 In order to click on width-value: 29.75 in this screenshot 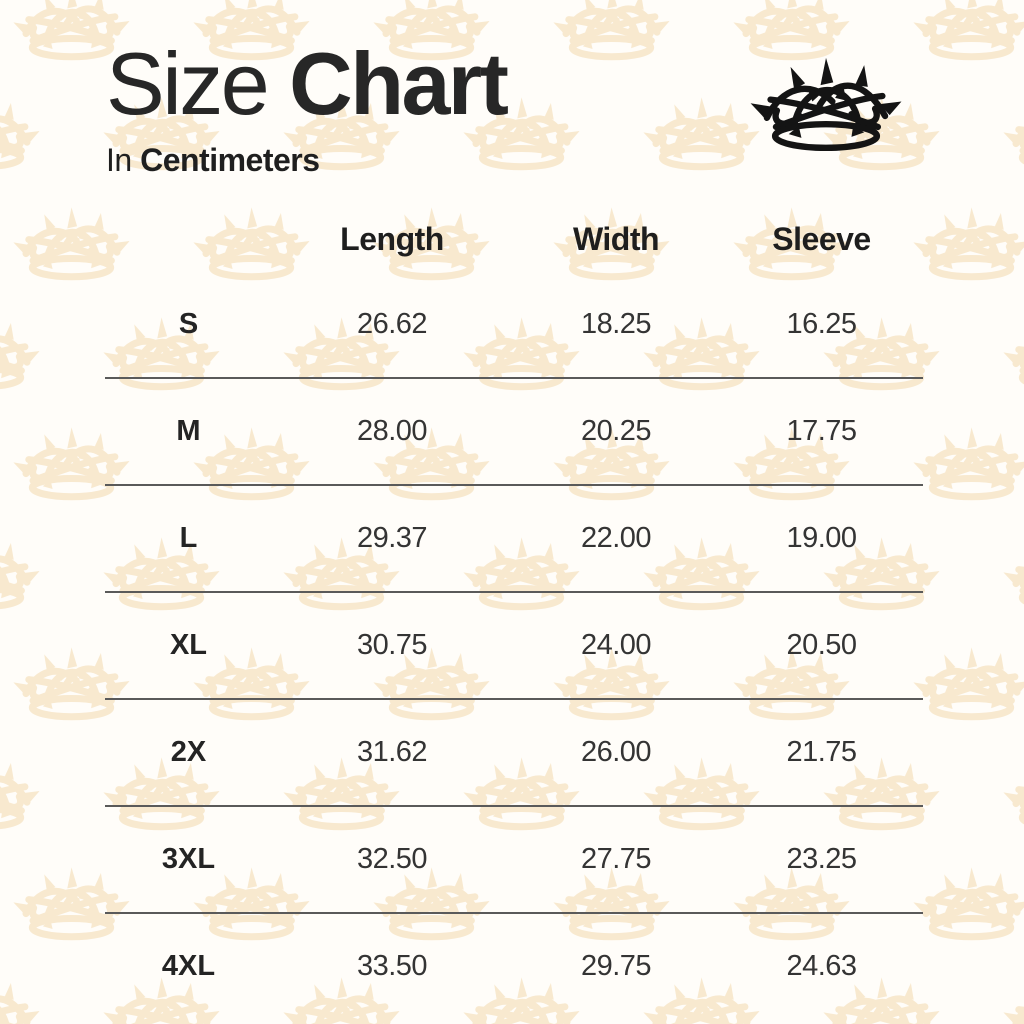, I will do `click(616, 966)`.